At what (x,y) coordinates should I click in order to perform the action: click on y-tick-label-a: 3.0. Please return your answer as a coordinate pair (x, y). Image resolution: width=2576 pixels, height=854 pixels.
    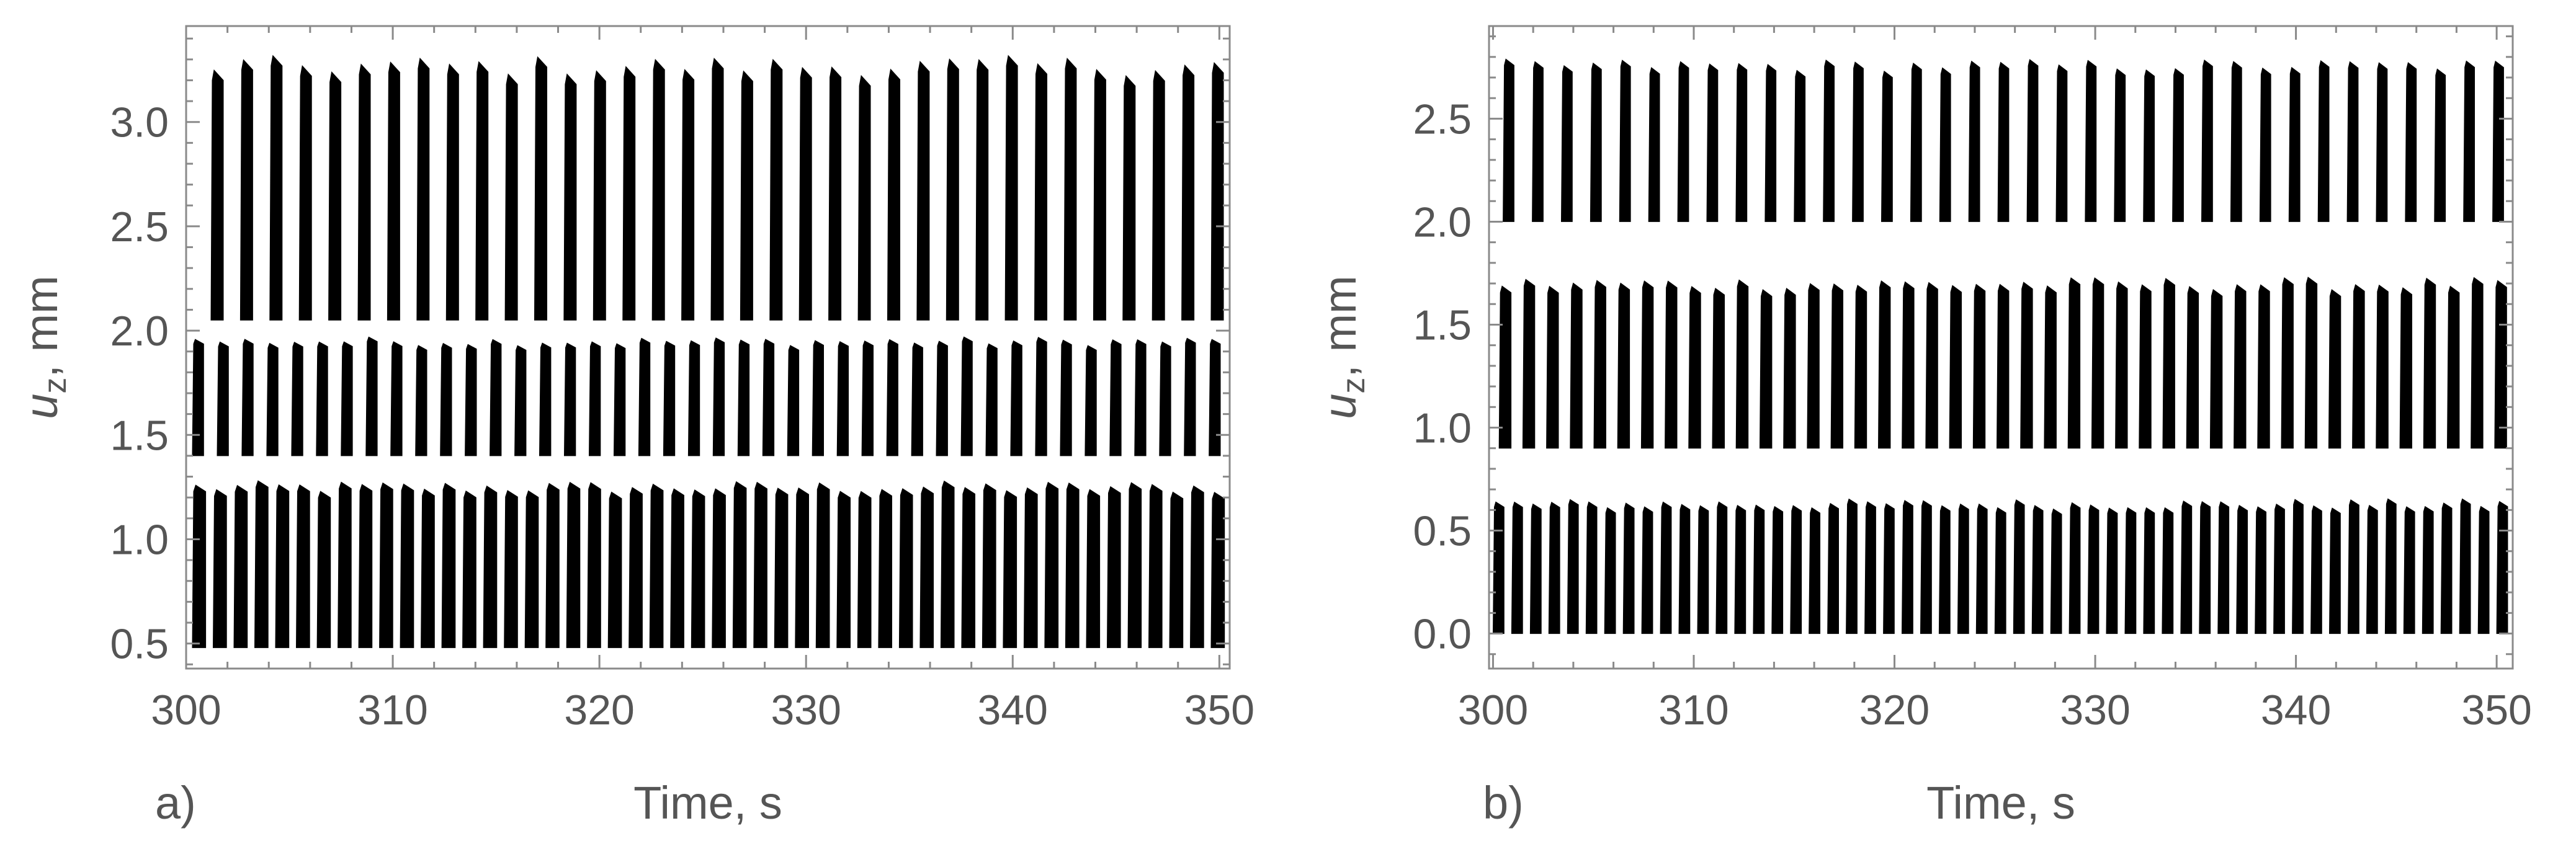
    Looking at the image, I should click on (139, 122).